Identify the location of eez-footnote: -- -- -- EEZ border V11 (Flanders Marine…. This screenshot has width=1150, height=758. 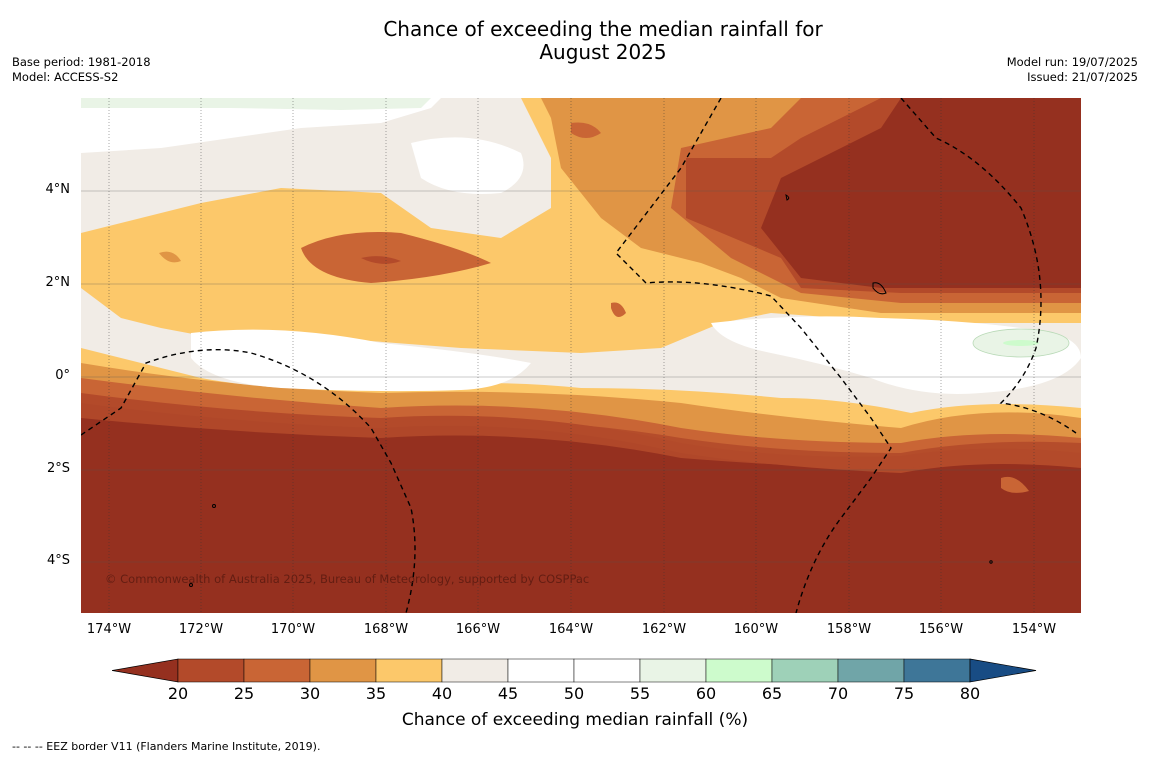
(166, 746).